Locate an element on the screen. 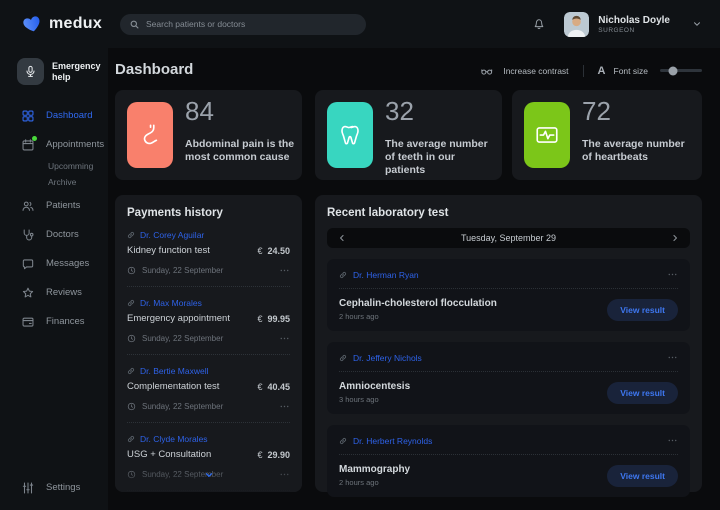  sidebar-subitem-upcomming: Upcomming is located at coordinates (71, 166).